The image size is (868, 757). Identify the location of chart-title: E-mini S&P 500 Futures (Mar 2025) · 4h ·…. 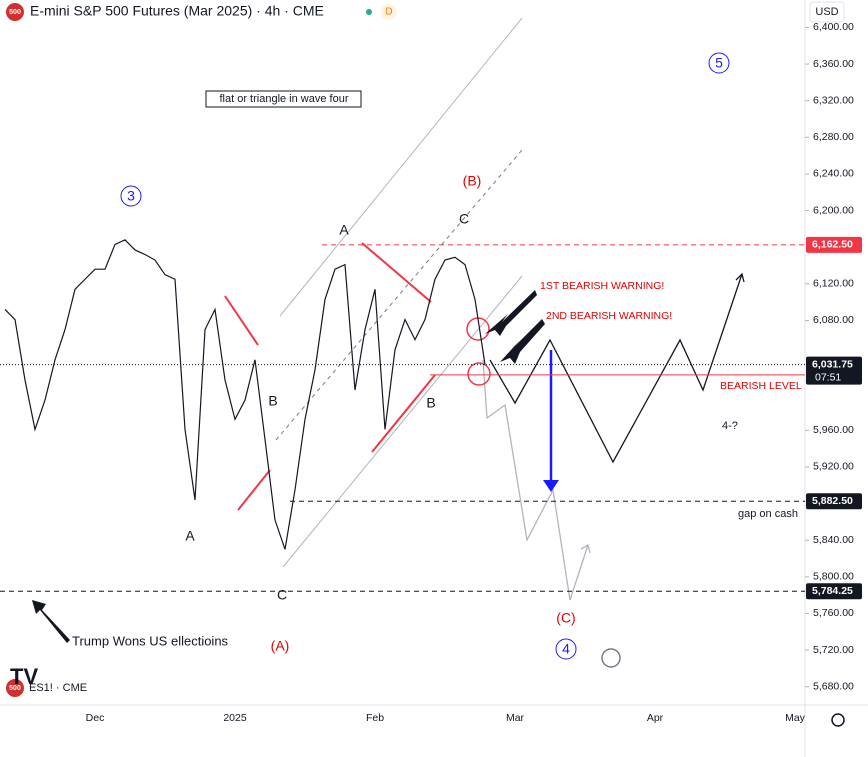
(177, 11).